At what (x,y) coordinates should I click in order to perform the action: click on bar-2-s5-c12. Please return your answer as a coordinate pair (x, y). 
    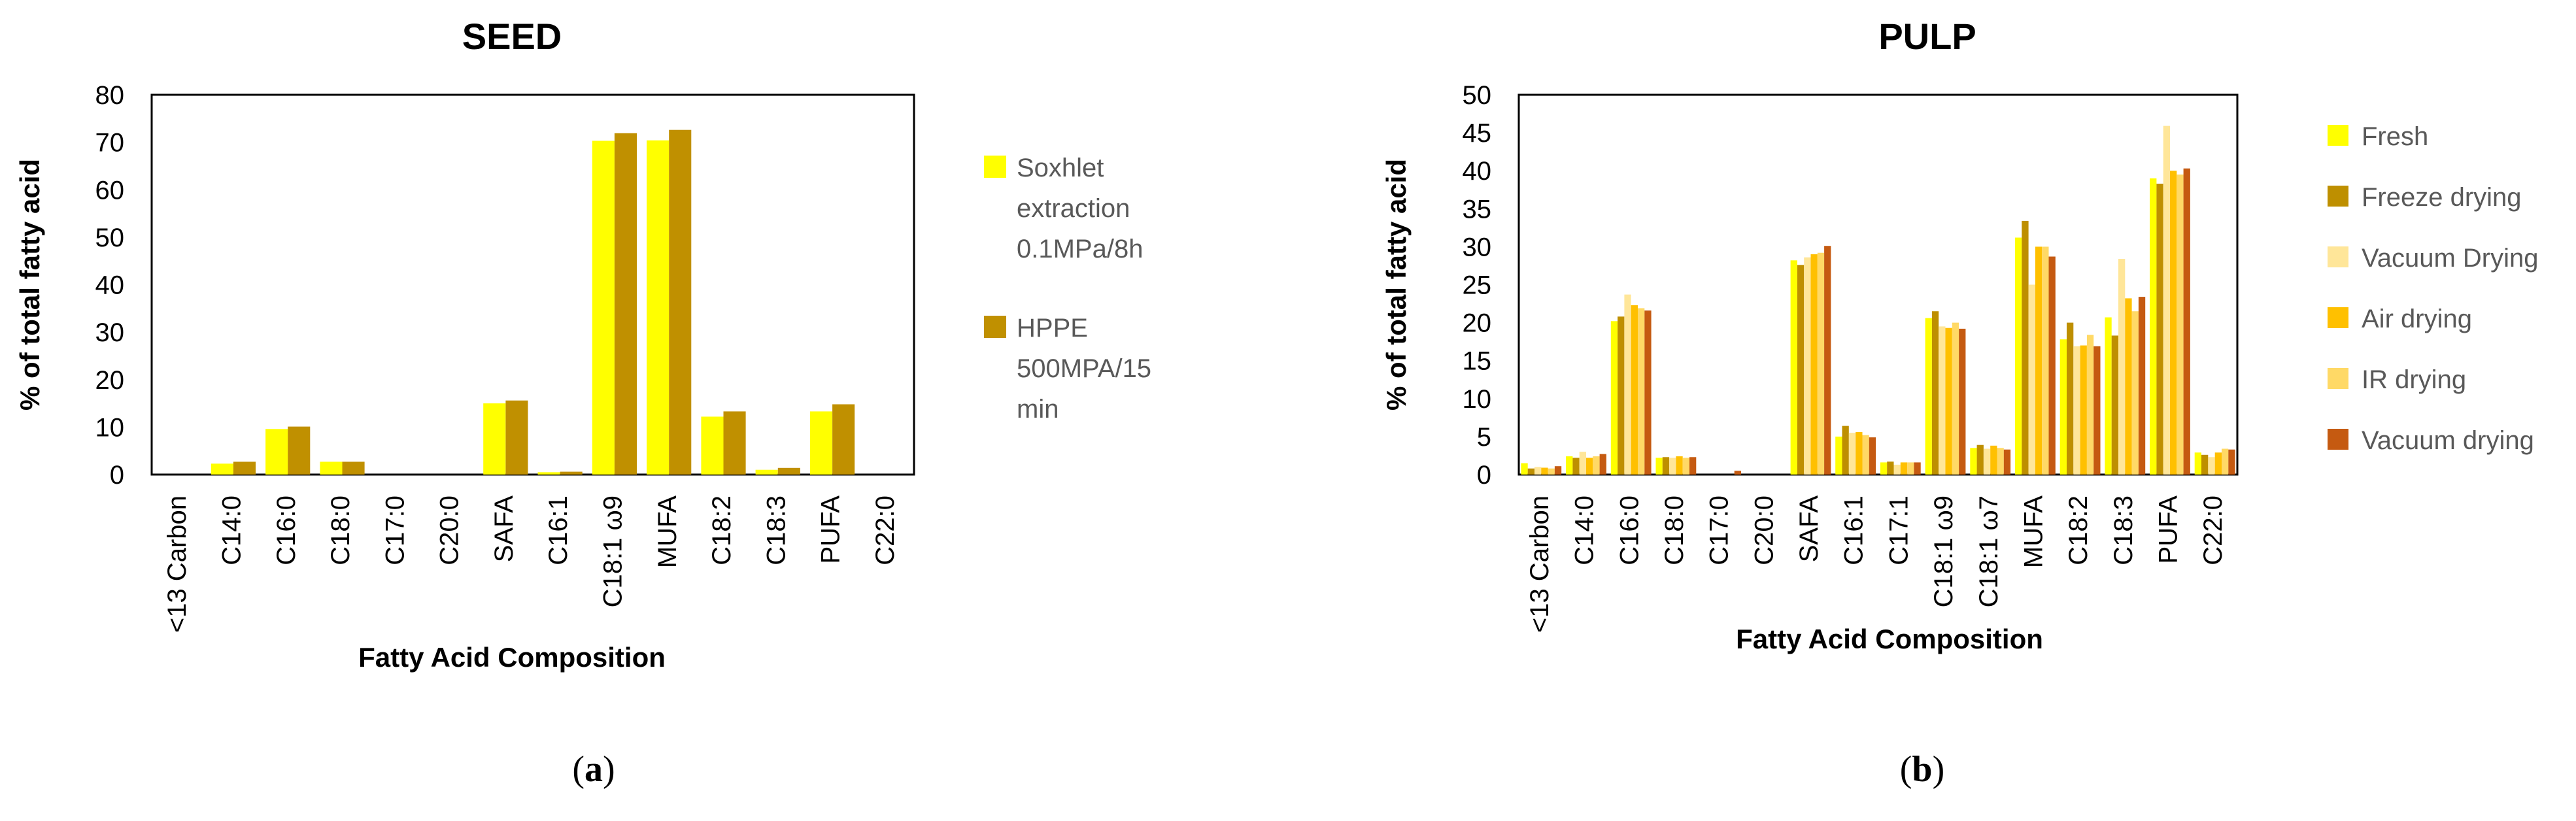
    Looking at the image, I should click on (2097, 410).